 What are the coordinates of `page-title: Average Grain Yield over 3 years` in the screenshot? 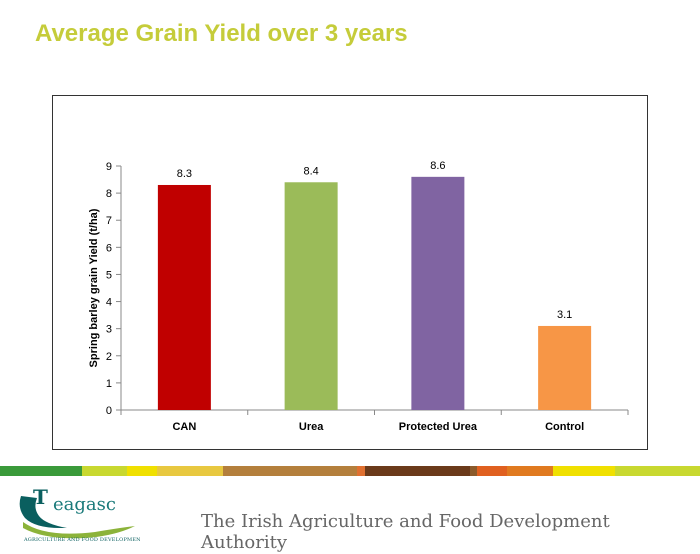 It's located at (221, 33).